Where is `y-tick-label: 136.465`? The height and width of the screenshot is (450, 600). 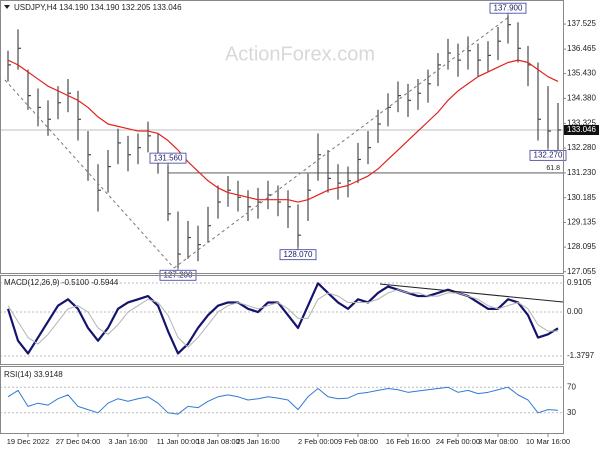
y-tick-label: 136.465 is located at coordinates (581, 48).